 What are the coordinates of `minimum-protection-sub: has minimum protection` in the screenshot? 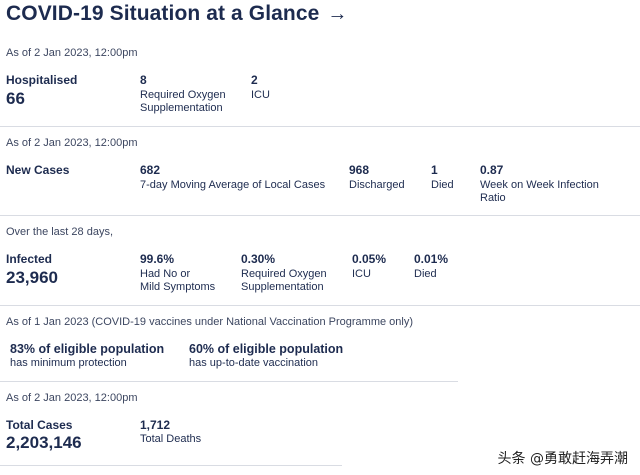 It's located at (68, 363).